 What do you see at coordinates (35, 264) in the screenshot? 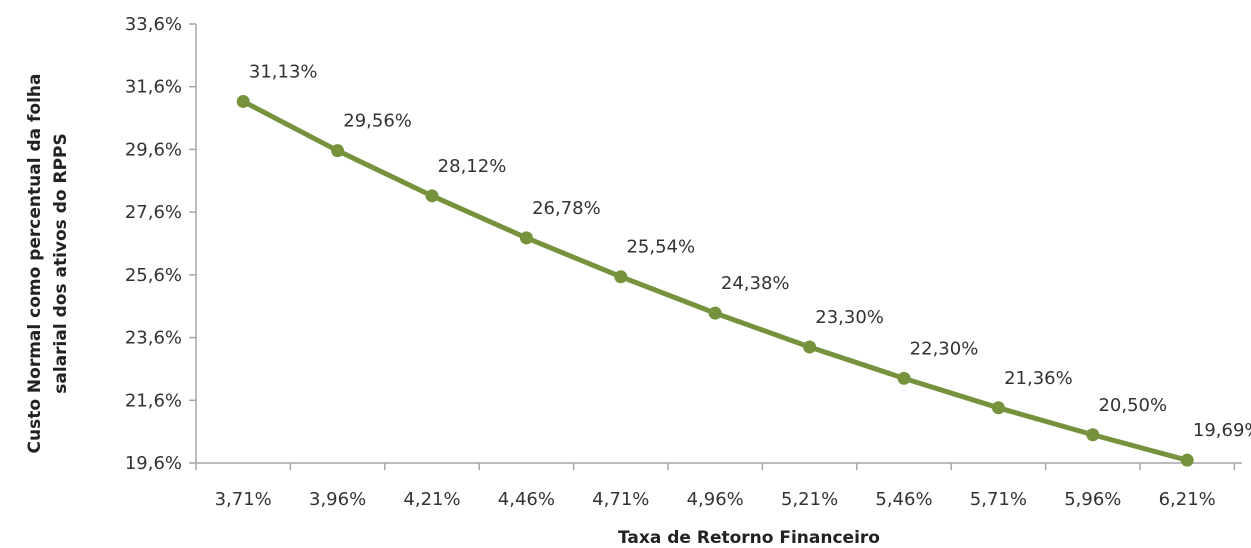
I see `y-axis-title-line-1: Custo Normal como percentual da folha` at bounding box center [35, 264].